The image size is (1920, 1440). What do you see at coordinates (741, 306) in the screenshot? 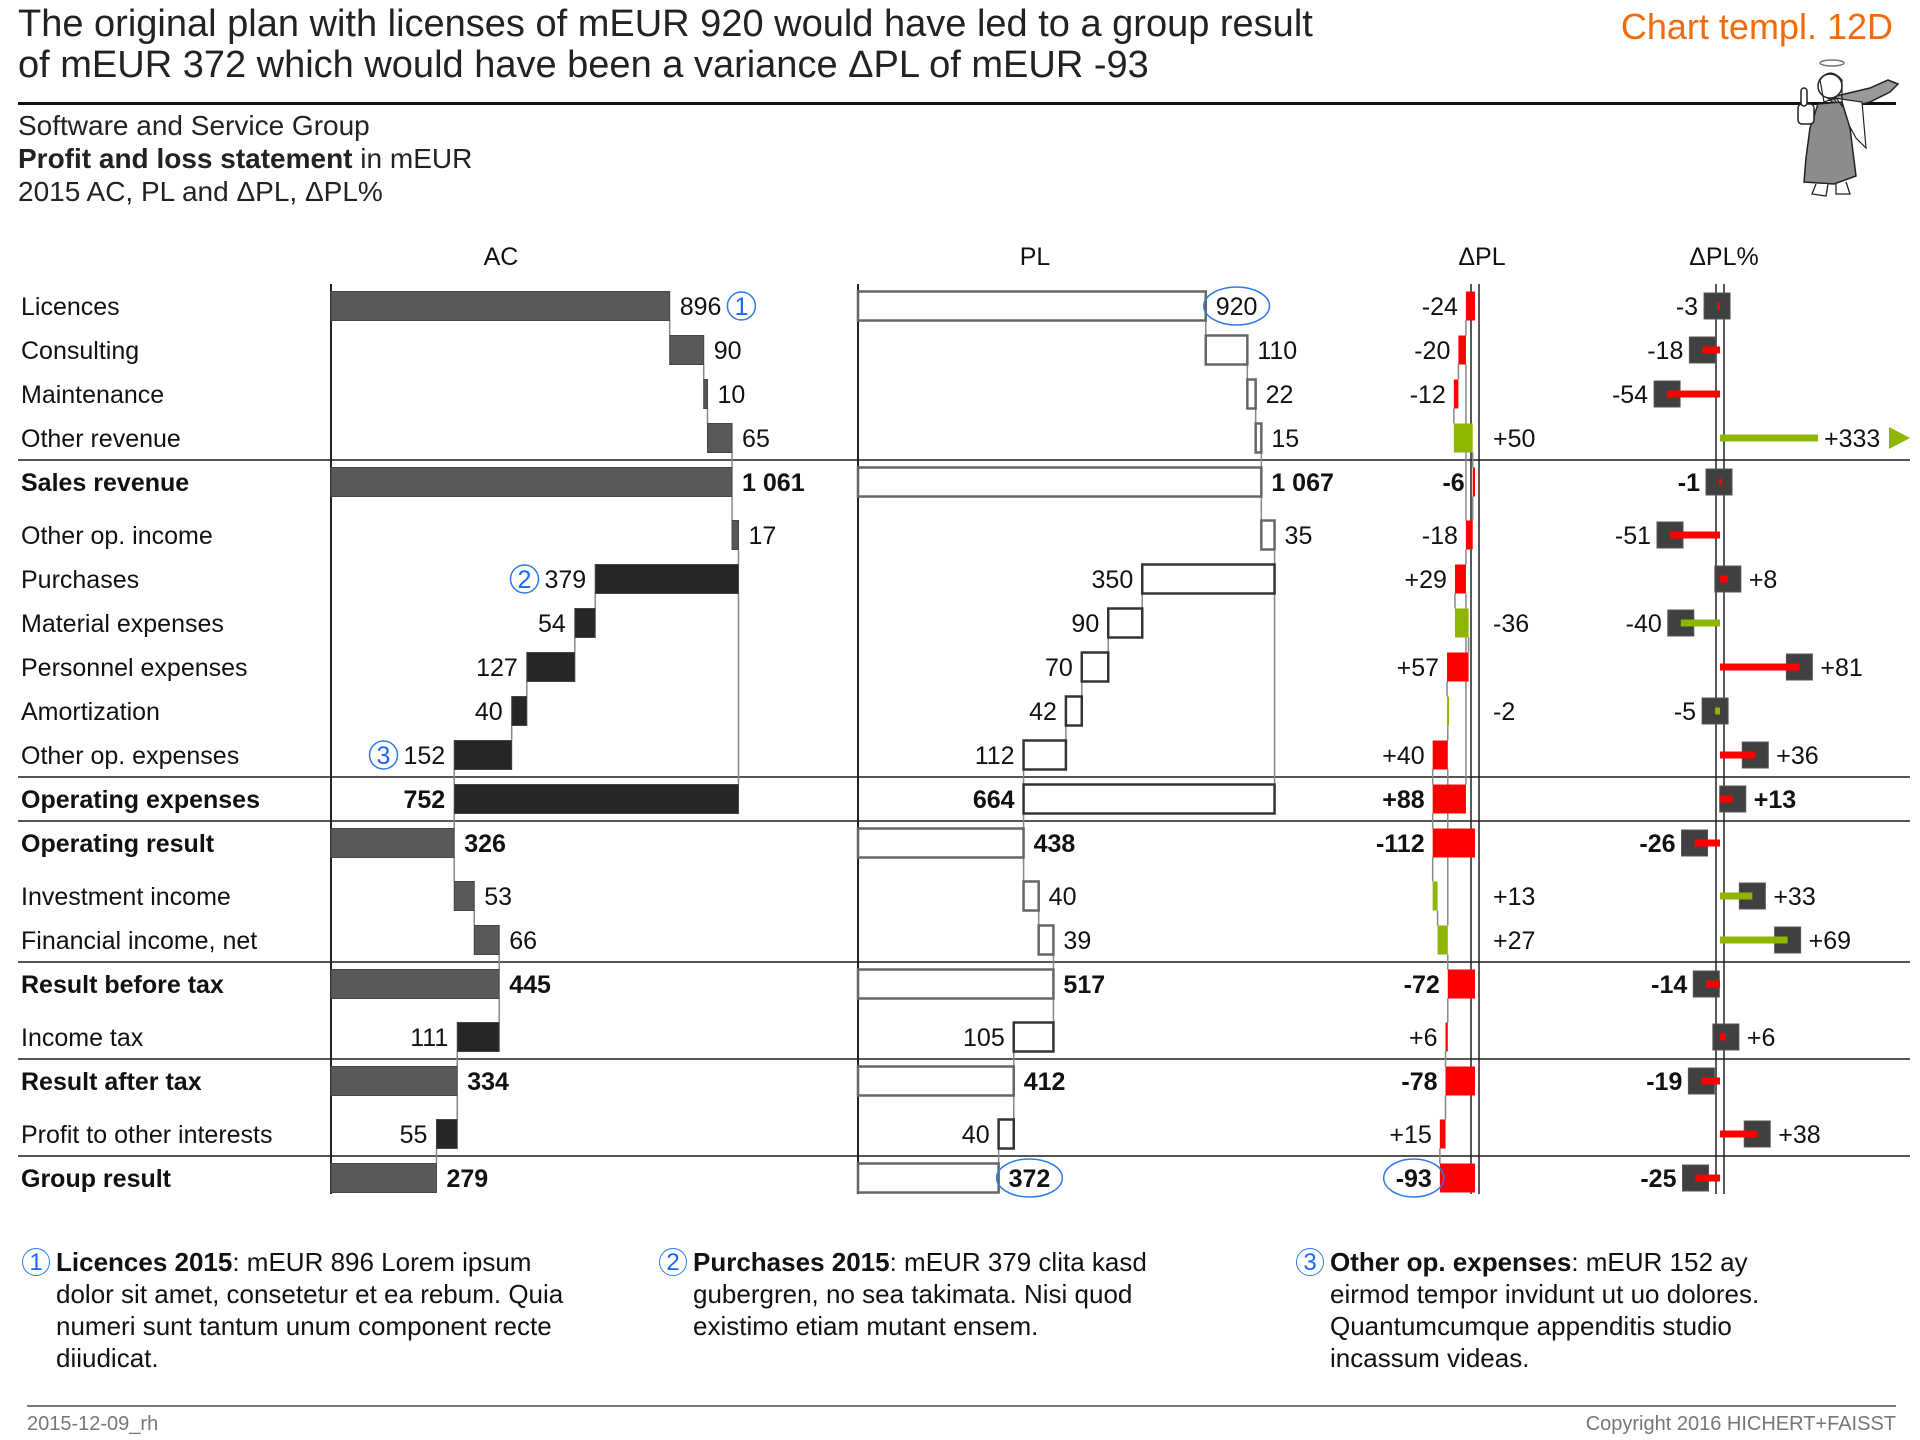
I see `annotation-marker` at bounding box center [741, 306].